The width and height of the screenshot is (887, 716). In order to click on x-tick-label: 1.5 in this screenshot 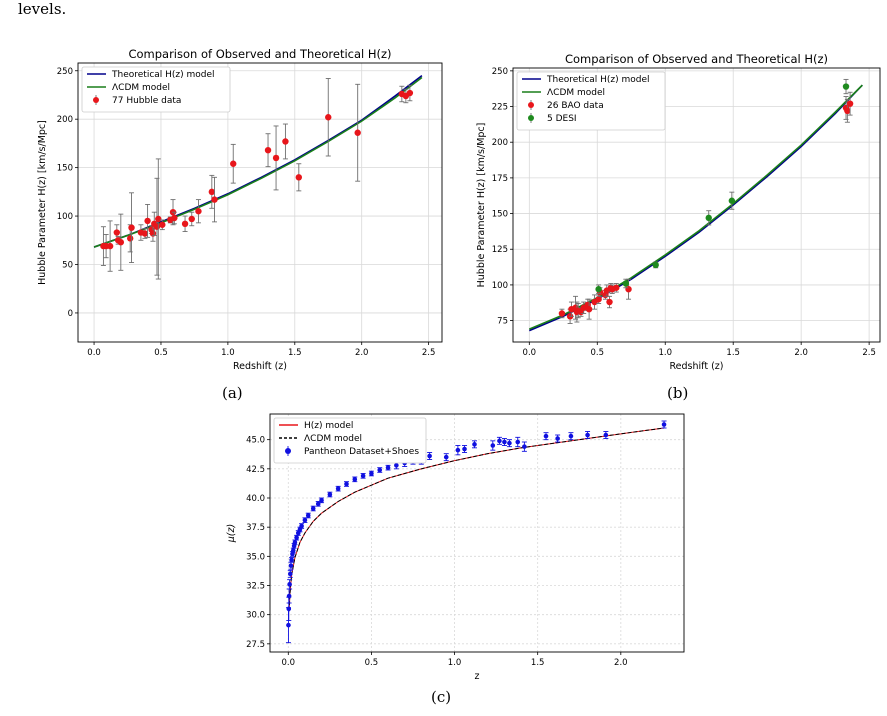, I will do `click(538, 663)`.